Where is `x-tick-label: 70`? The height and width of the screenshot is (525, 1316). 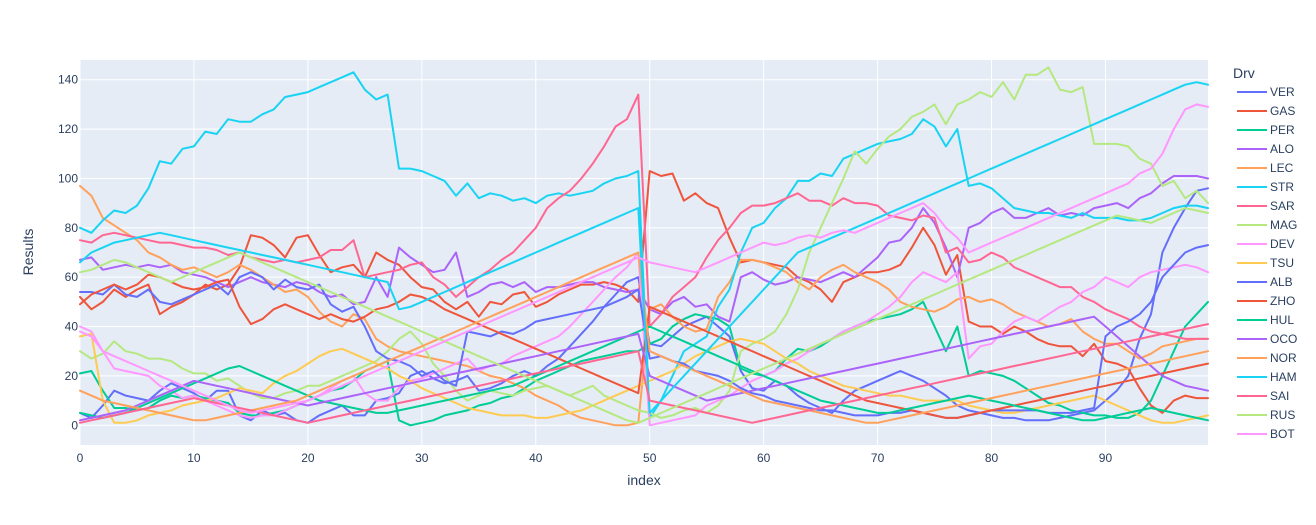
x-tick-label: 70 is located at coordinates (878, 458).